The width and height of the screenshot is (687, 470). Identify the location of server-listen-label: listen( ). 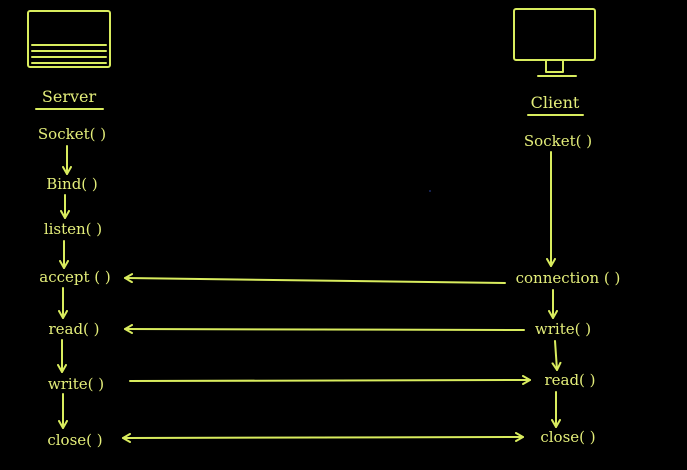
(73, 229).